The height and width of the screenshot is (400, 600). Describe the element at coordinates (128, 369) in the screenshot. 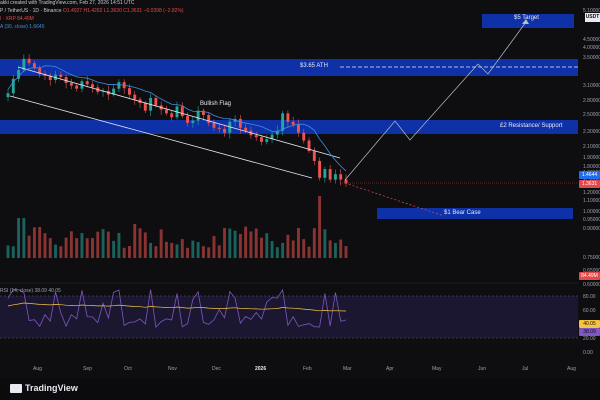

I see `time-tick-label: Oct` at that location.